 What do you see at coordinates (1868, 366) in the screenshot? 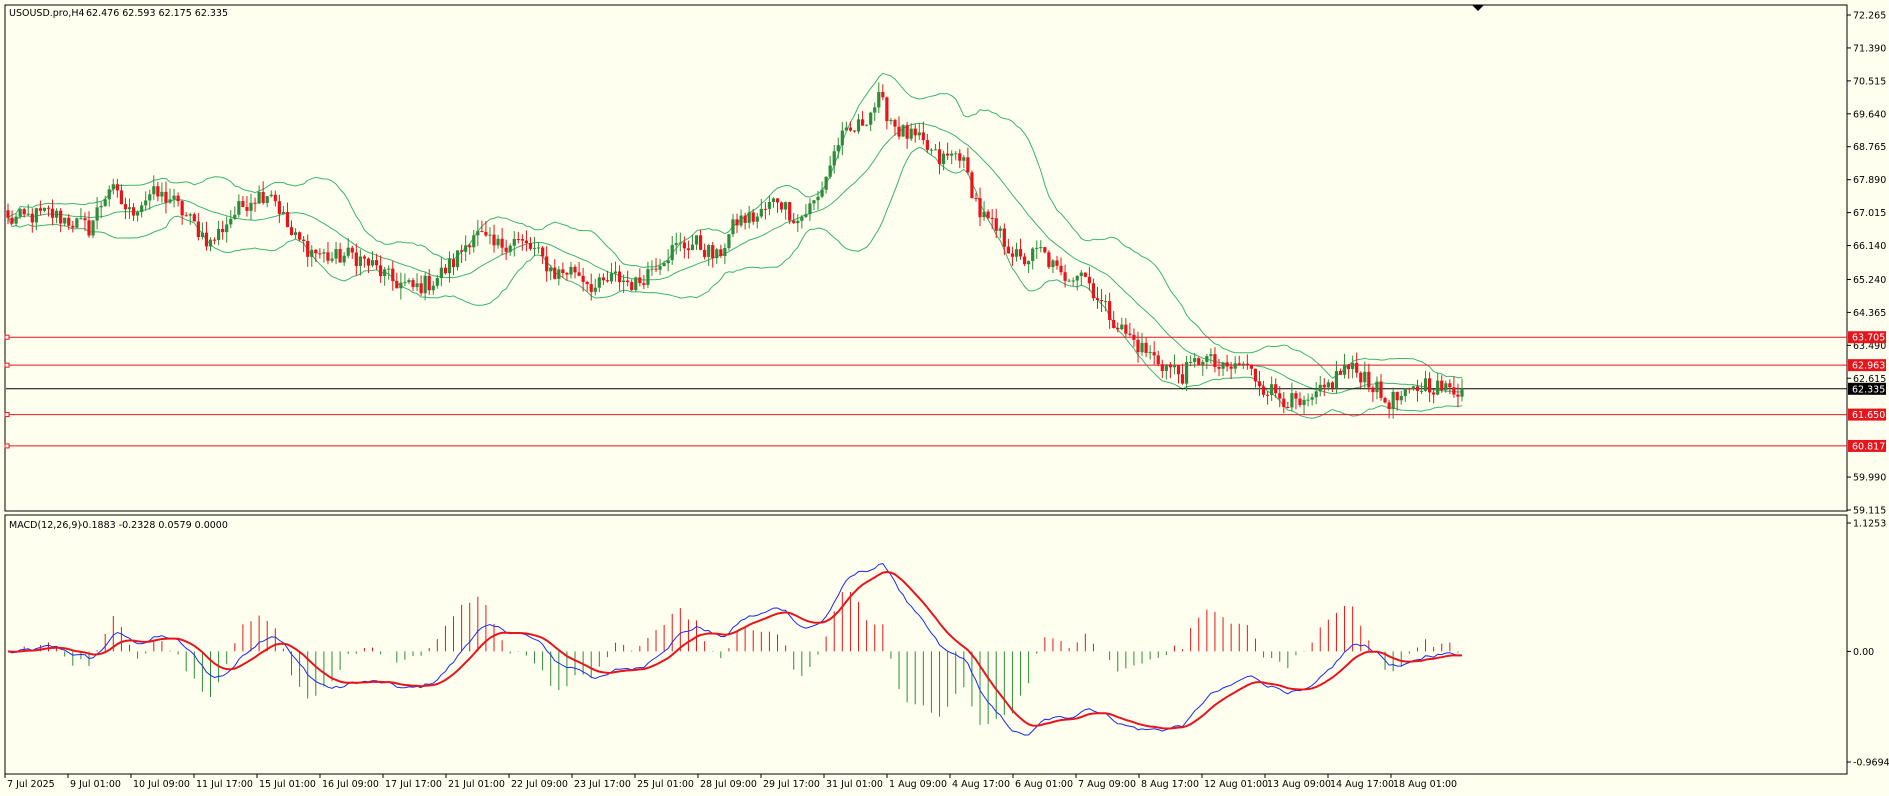
I see `price-level-label: 62.963` at bounding box center [1868, 366].